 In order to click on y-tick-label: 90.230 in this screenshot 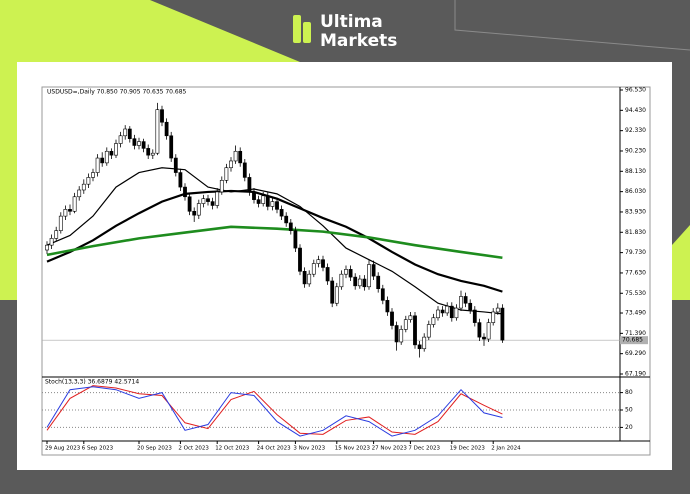, I will do `click(635, 150)`.